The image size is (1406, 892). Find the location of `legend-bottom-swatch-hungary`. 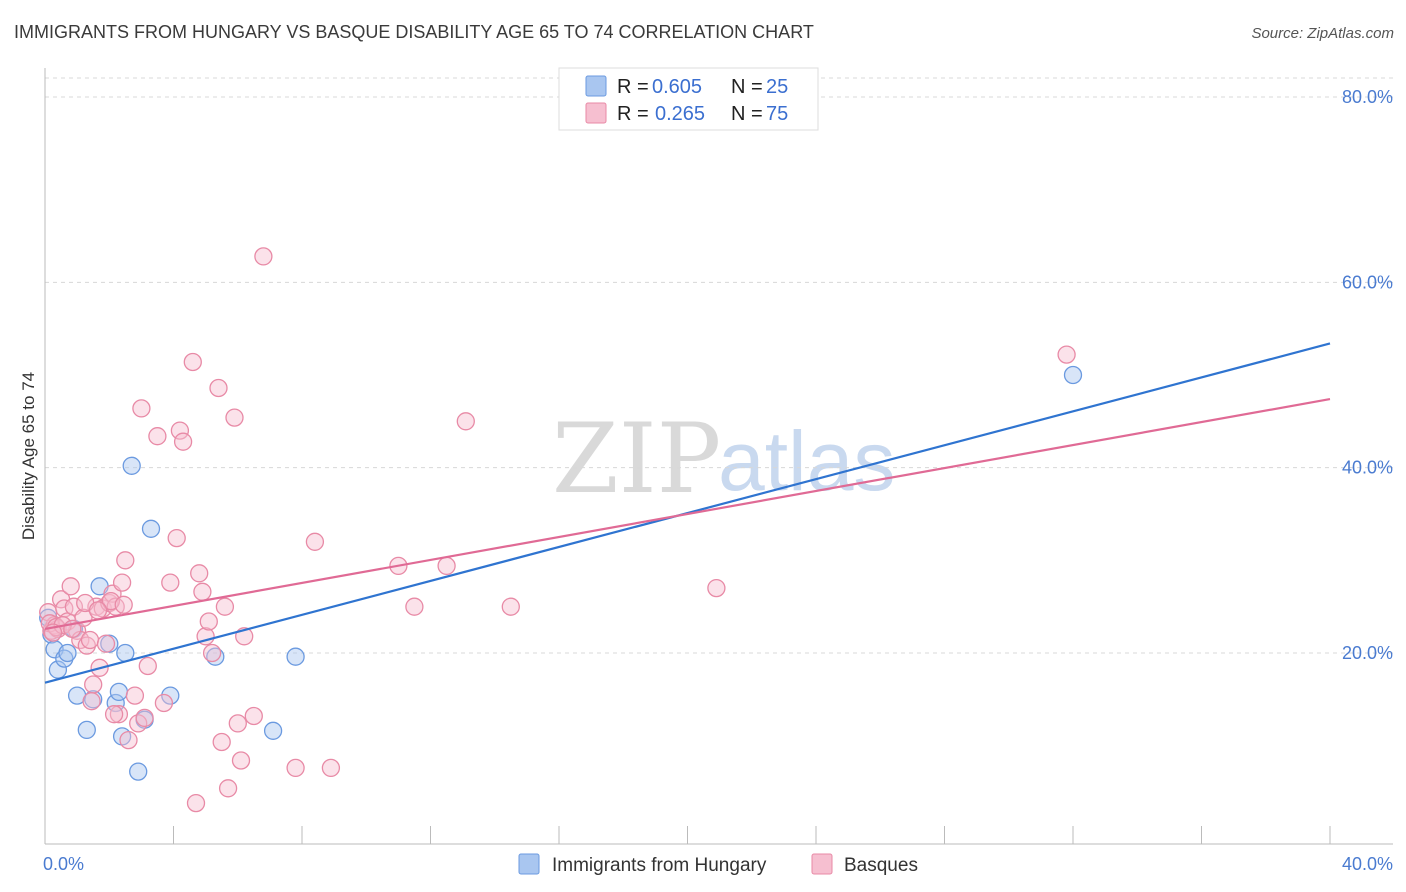

legend-bottom-swatch-hungary is located at coordinates (529, 864).